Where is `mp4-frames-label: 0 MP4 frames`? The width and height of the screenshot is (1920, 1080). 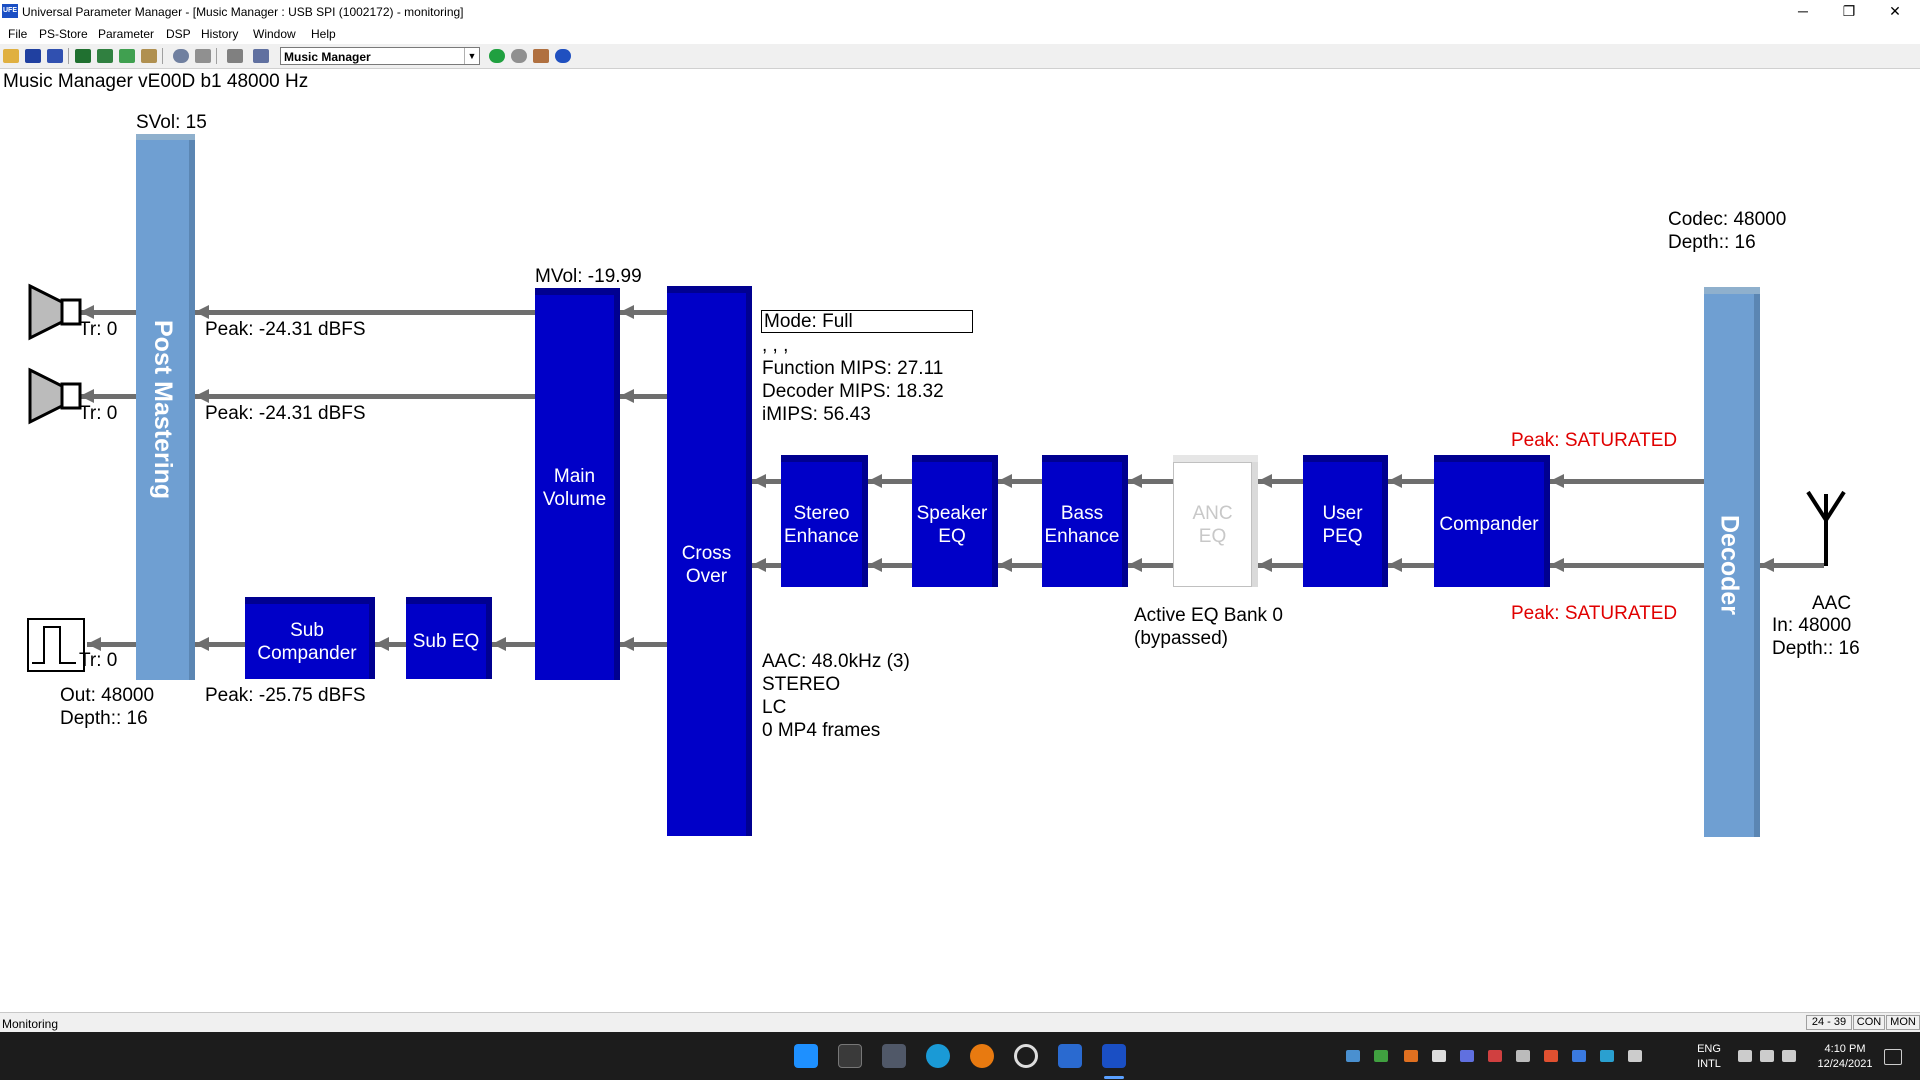 mp4-frames-label: 0 MP4 frames is located at coordinates (821, 730).